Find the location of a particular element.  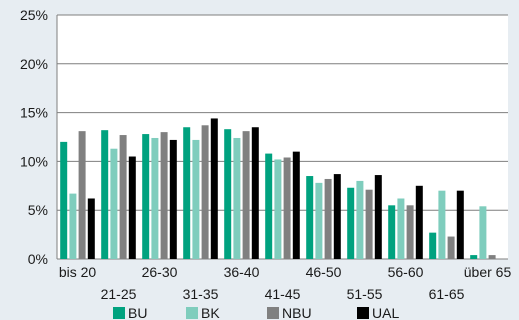

x-tick-label: 51-55 is located at coordinates (365, 294).